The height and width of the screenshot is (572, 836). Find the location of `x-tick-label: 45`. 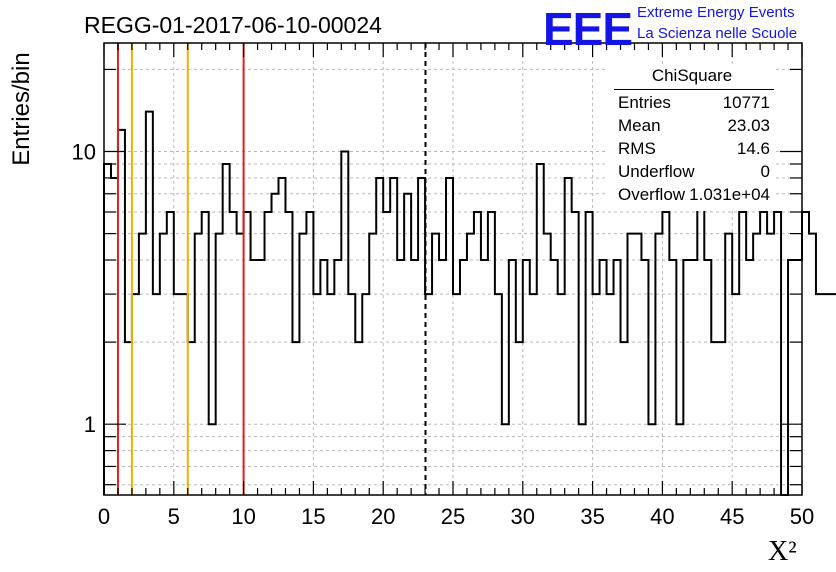

x-tick-label: 45 is located at coordinates (732, 516).